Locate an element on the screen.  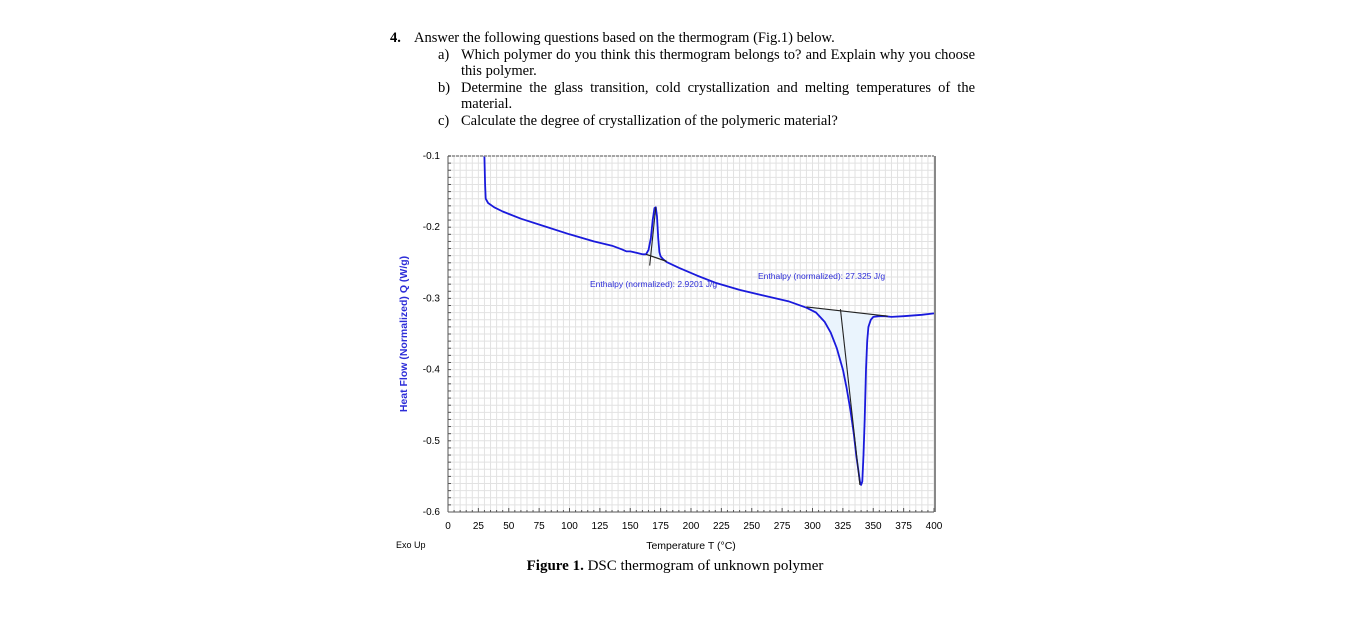
integration-baselines is located at coordinates (766, 346).